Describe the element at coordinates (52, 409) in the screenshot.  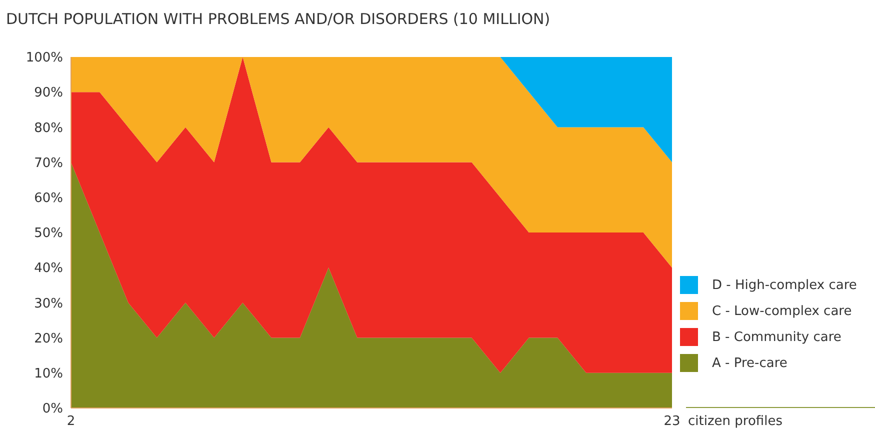
I see `y-tick-label: 0%` at that location.